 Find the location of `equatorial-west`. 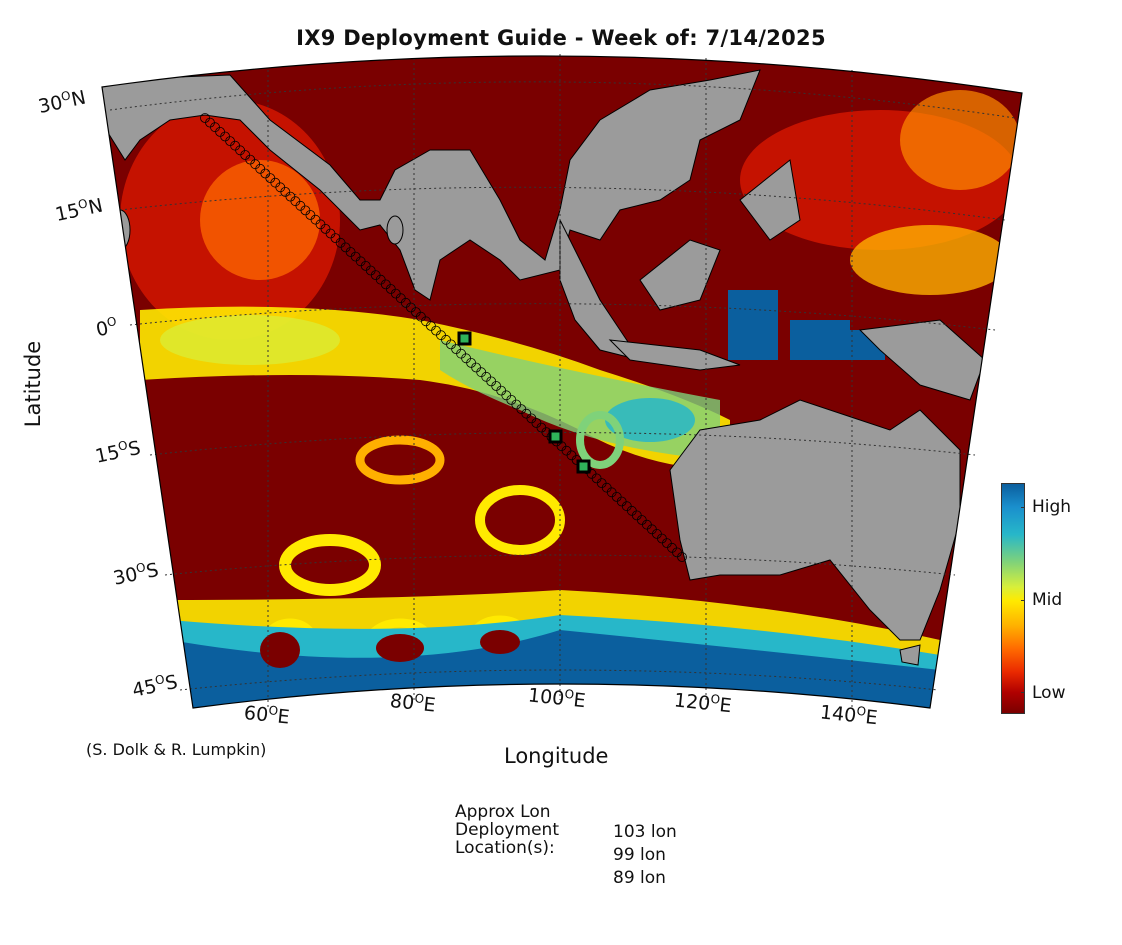

equatorial-west is located at coordinates (250, 340).